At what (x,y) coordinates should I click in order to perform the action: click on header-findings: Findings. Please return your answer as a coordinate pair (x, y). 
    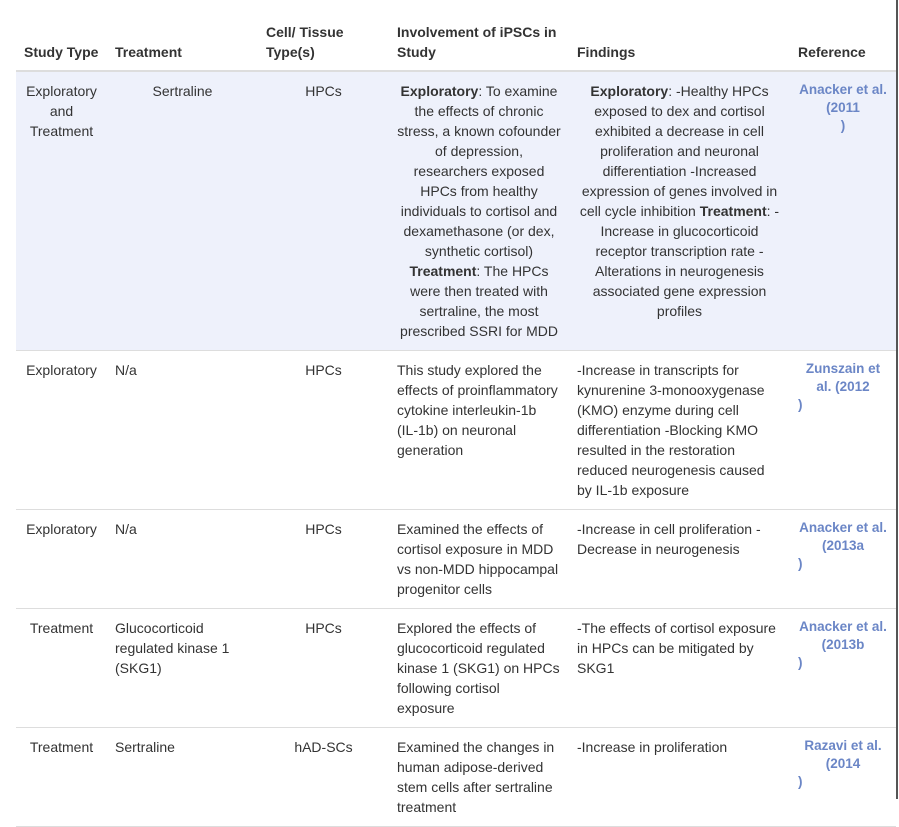
    Looking at the image, I should click on (679, 46).